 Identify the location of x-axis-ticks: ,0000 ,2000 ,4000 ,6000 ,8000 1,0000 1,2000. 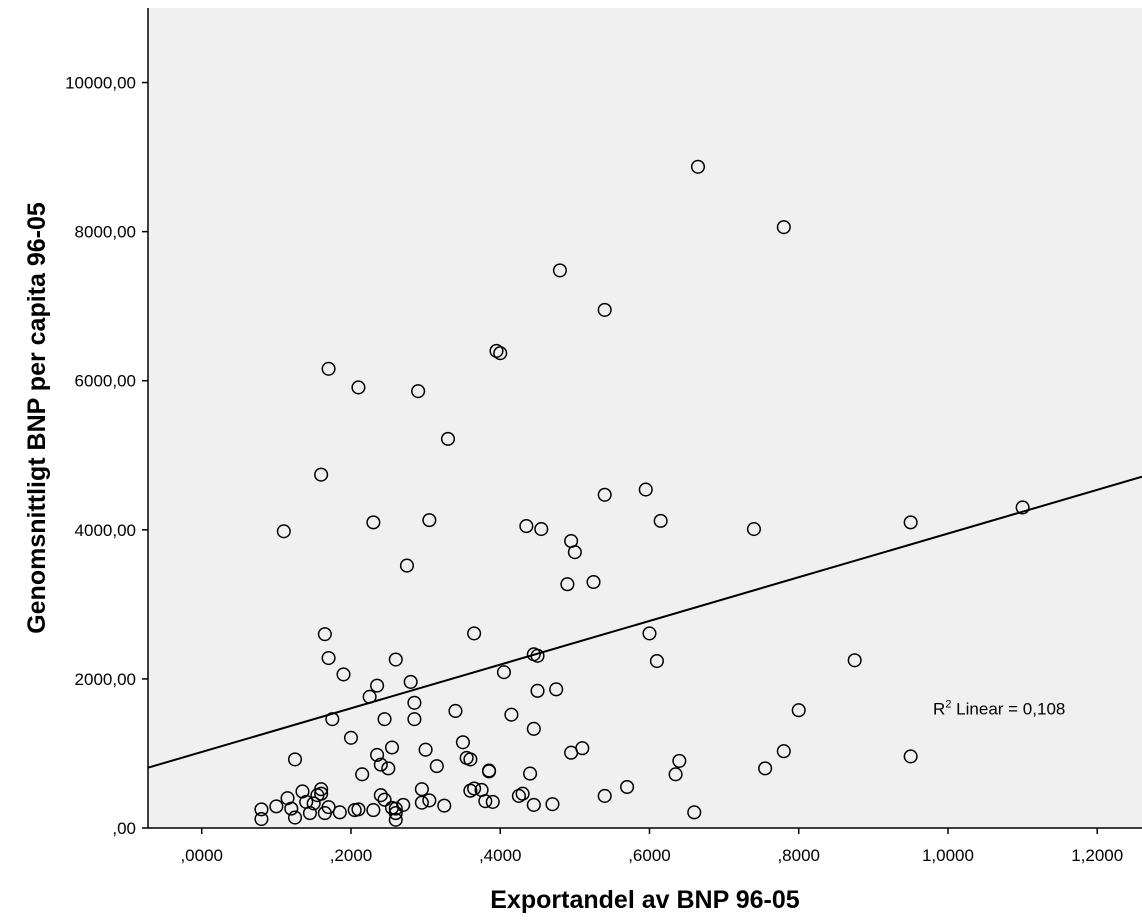
(651, 846).